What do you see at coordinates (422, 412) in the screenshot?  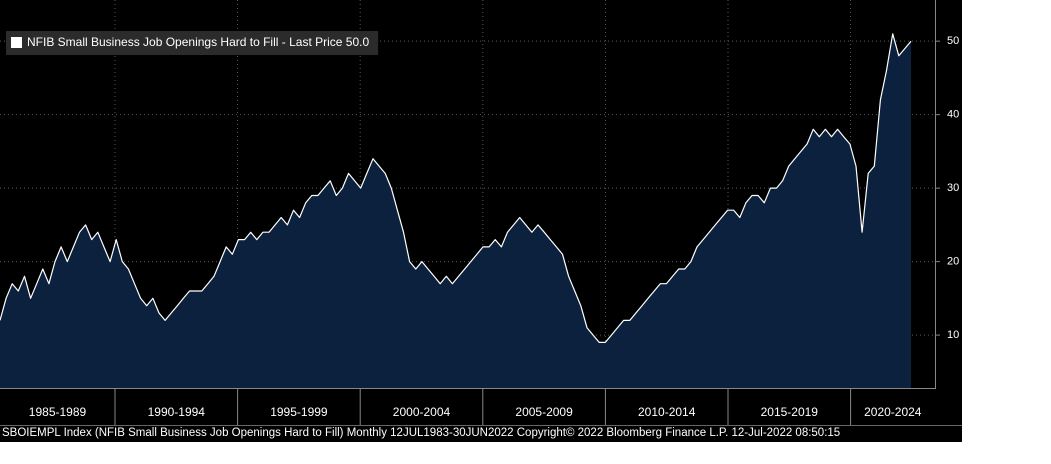 I see `x-tick-label: 2000-2004` at bounding box center [422, 412].